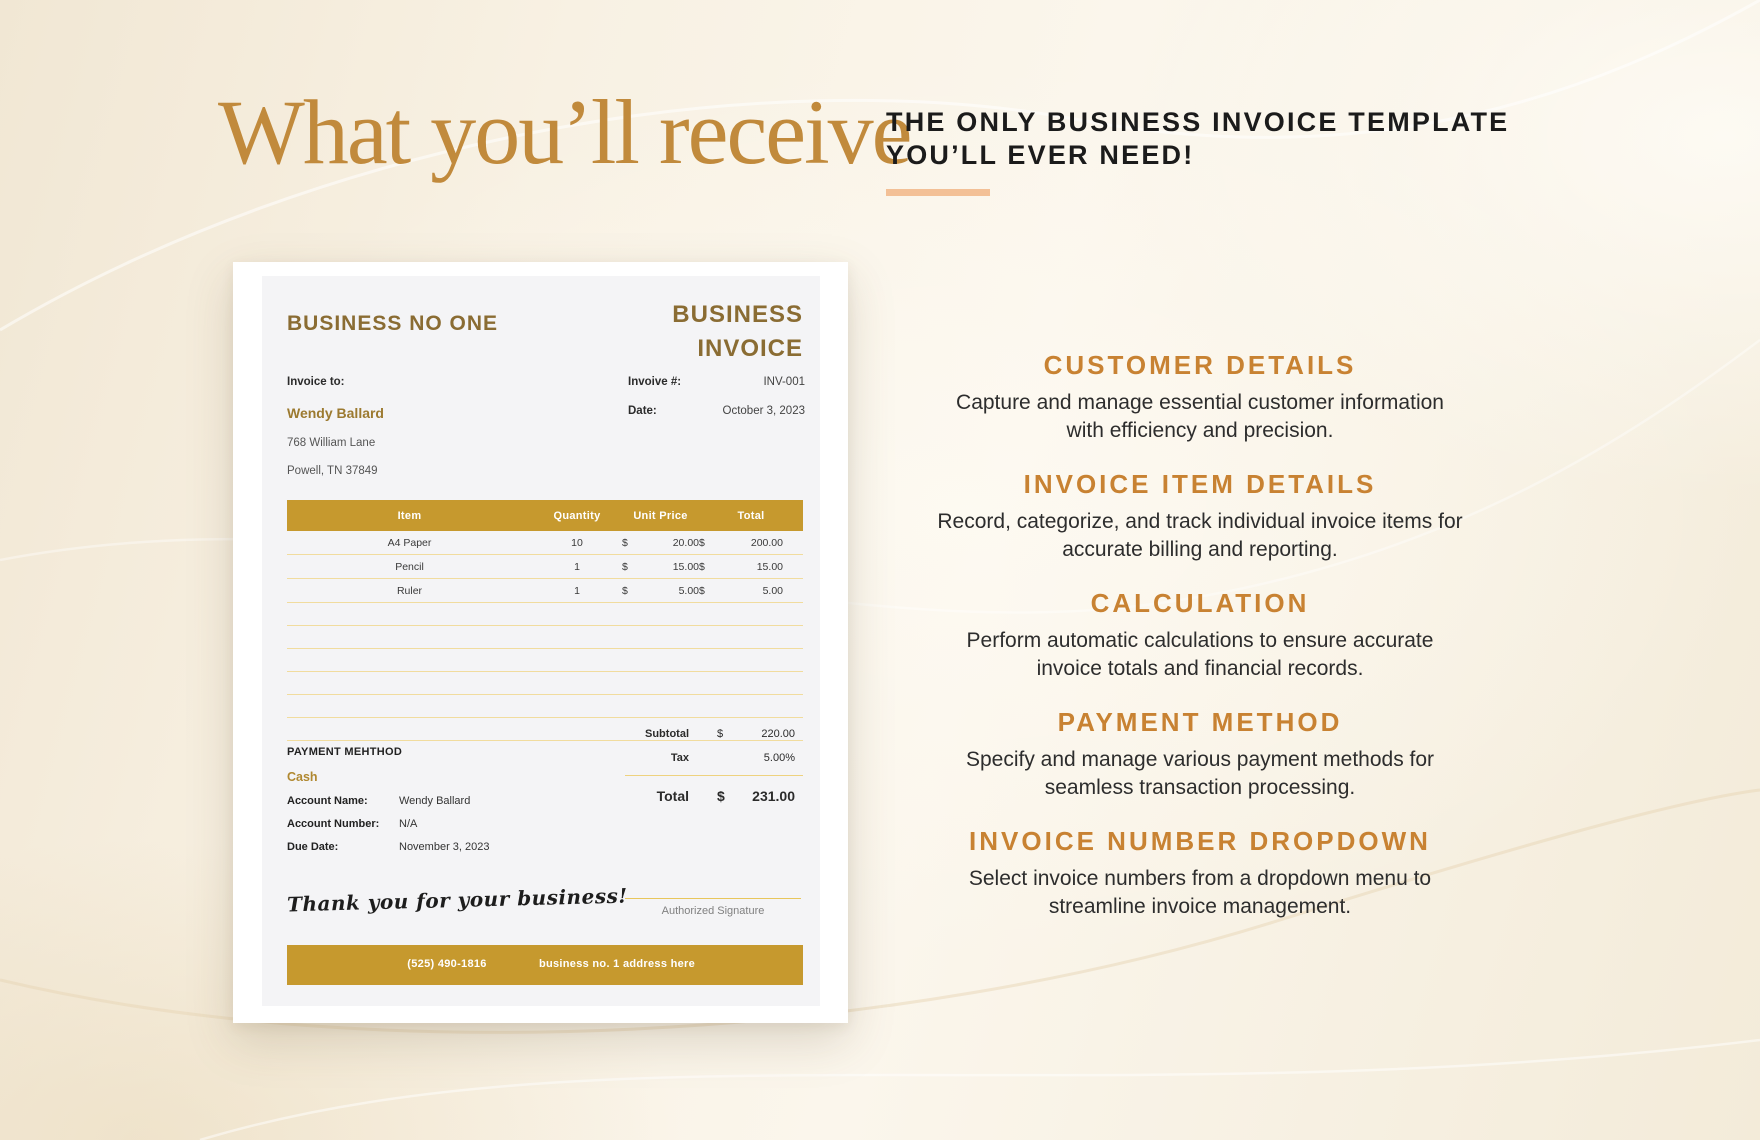 The image size is (1760, 1140). Describe the element at coordinates (655, 382) in the screenshot. I see `invoice-number-label: Invoive #:` at that location.